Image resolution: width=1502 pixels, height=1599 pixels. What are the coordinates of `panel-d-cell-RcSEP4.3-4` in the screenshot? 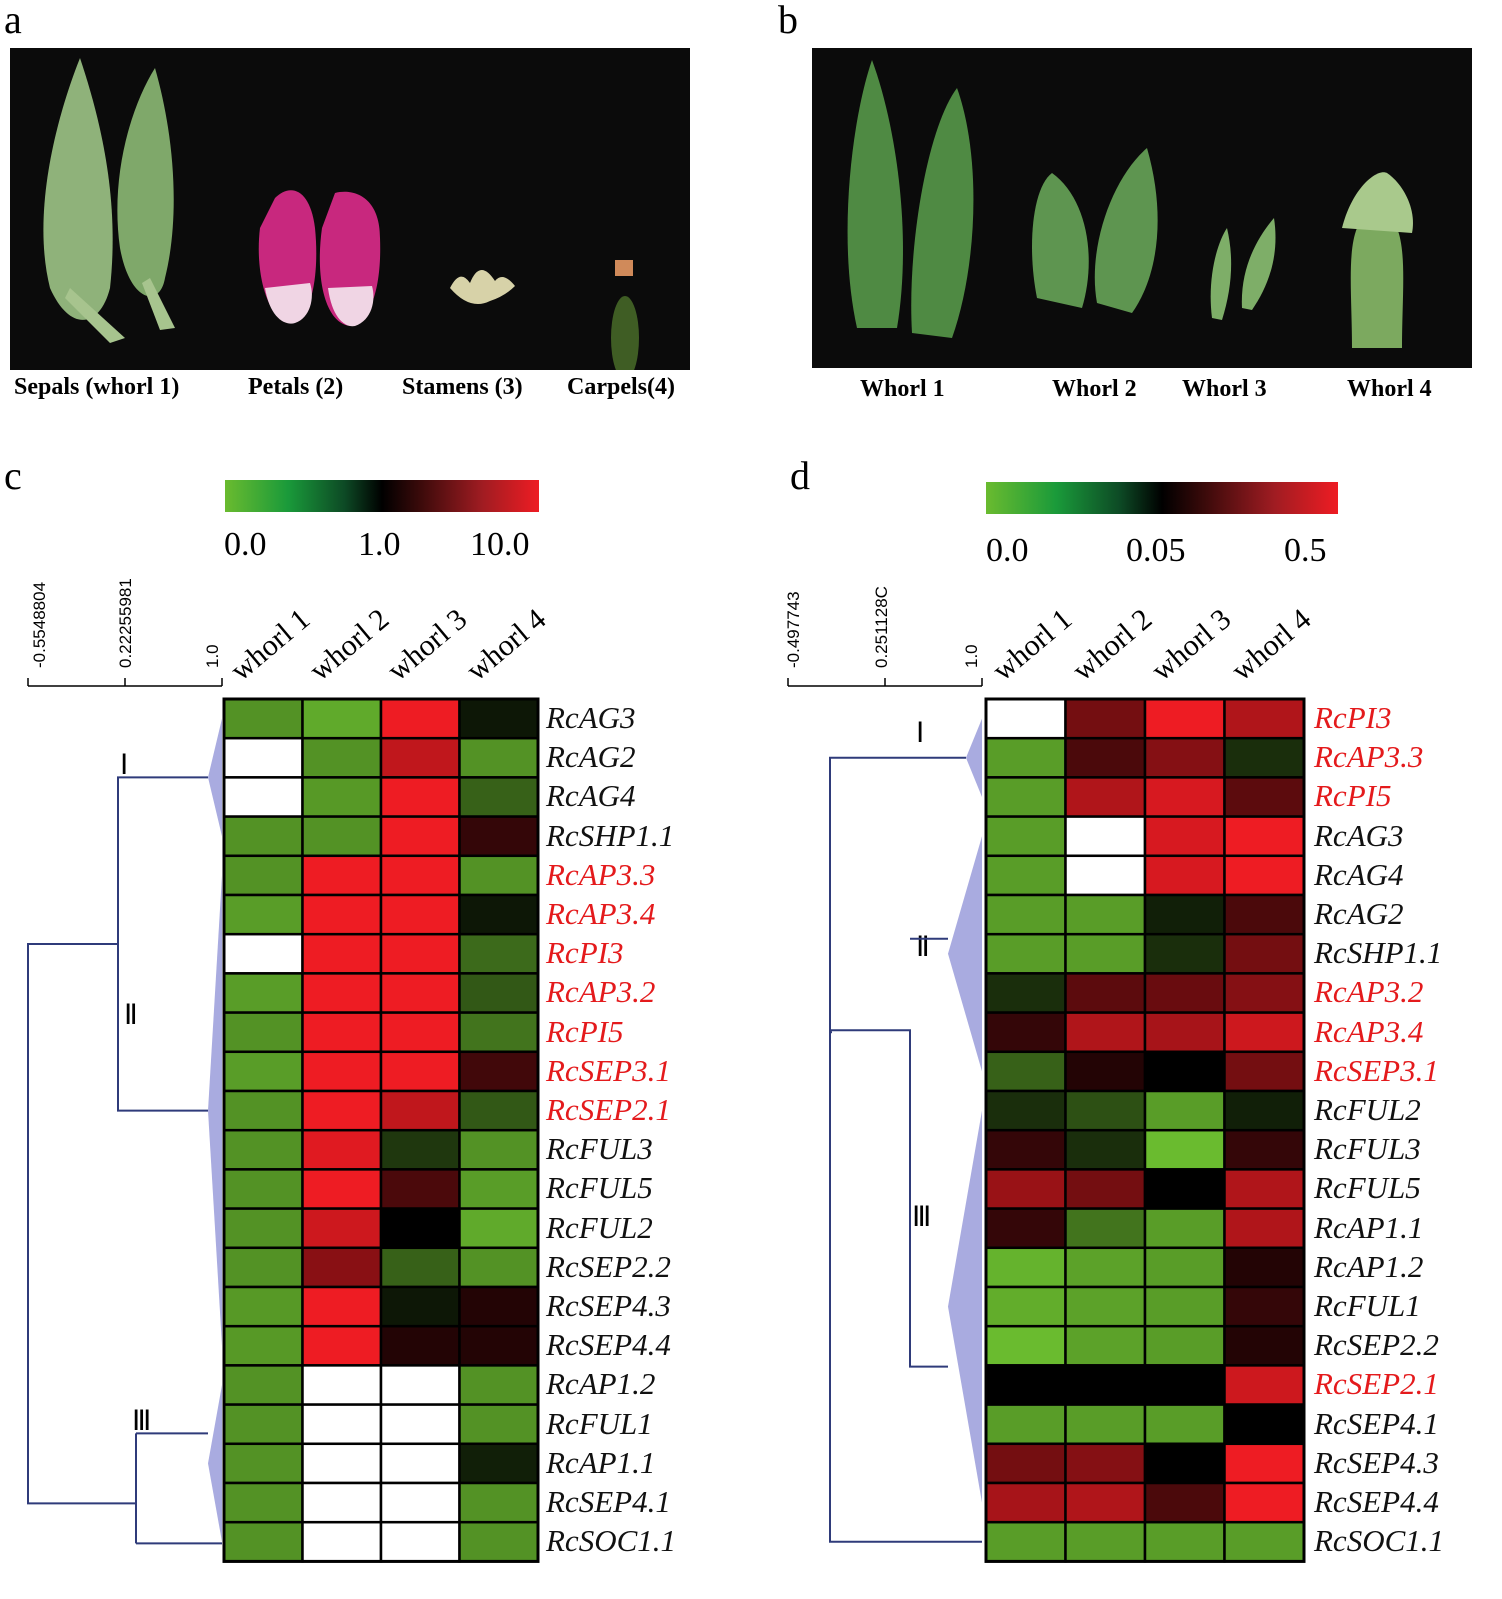 It's located at (1264, 1463).